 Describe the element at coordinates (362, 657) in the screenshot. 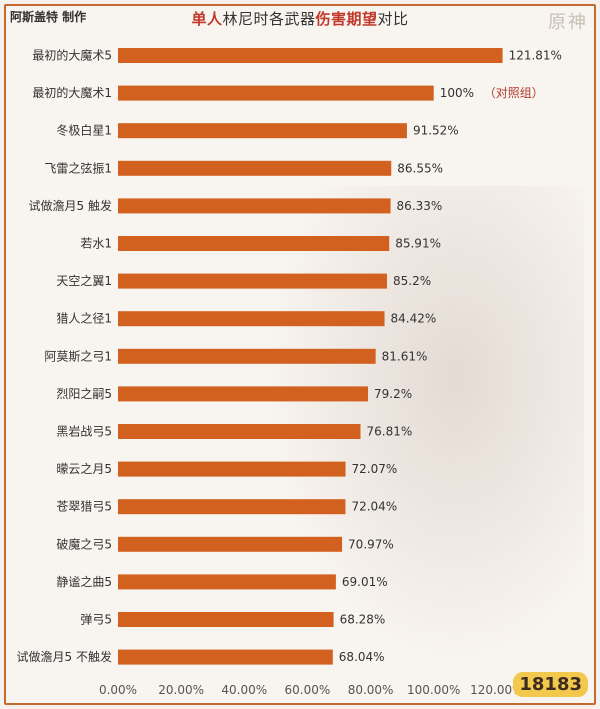

I see `value-label: 68.04%` at that location.